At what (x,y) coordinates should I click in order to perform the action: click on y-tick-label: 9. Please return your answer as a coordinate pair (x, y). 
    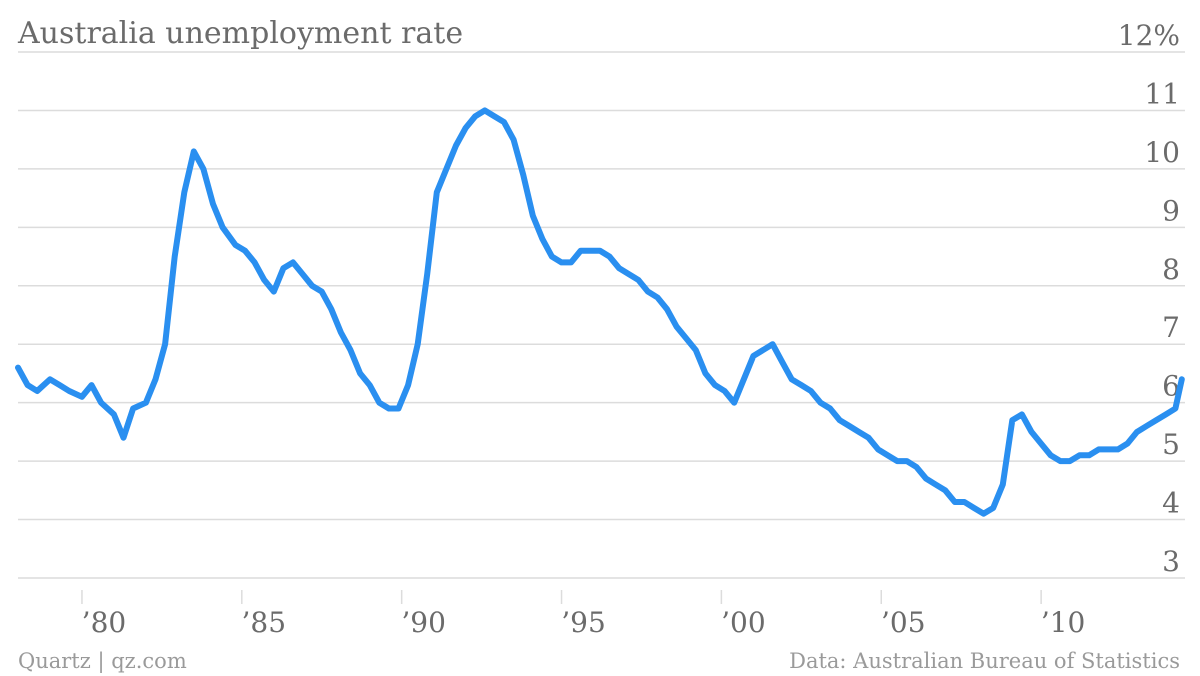
    Looking at the image, I should click on (1171, 210).